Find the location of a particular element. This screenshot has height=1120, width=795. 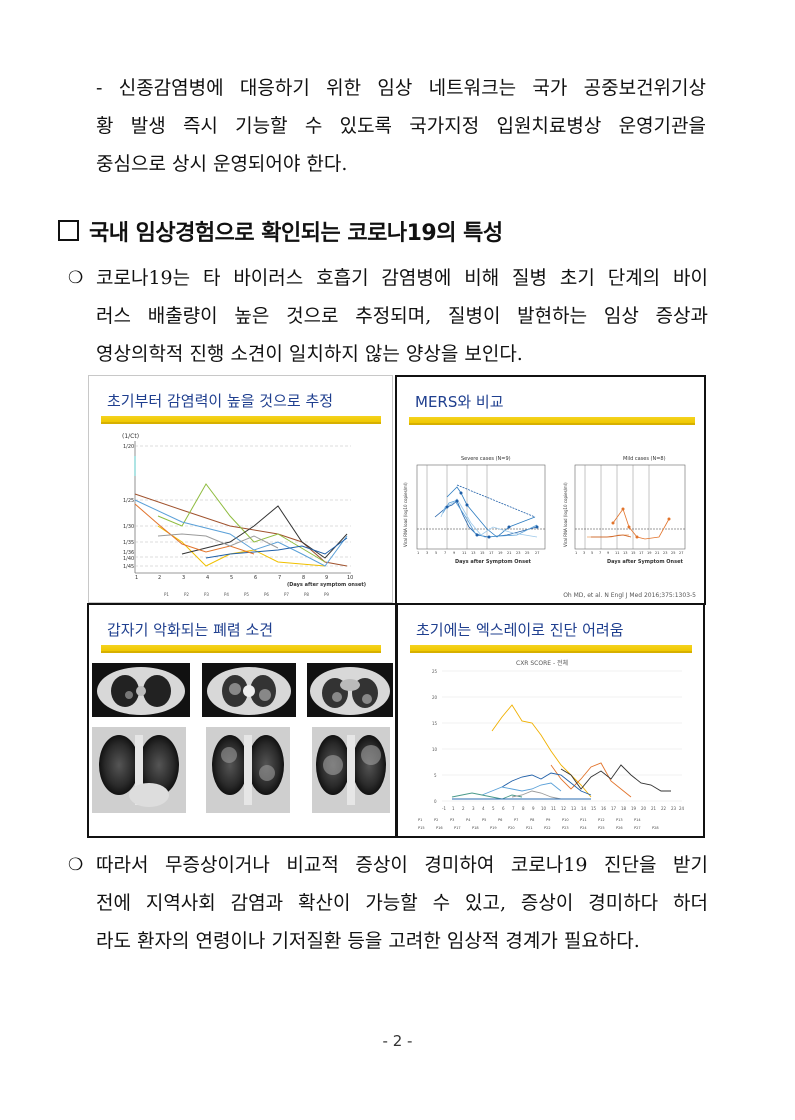

x-tick-label: 19 is located at coordinates (500, 553).